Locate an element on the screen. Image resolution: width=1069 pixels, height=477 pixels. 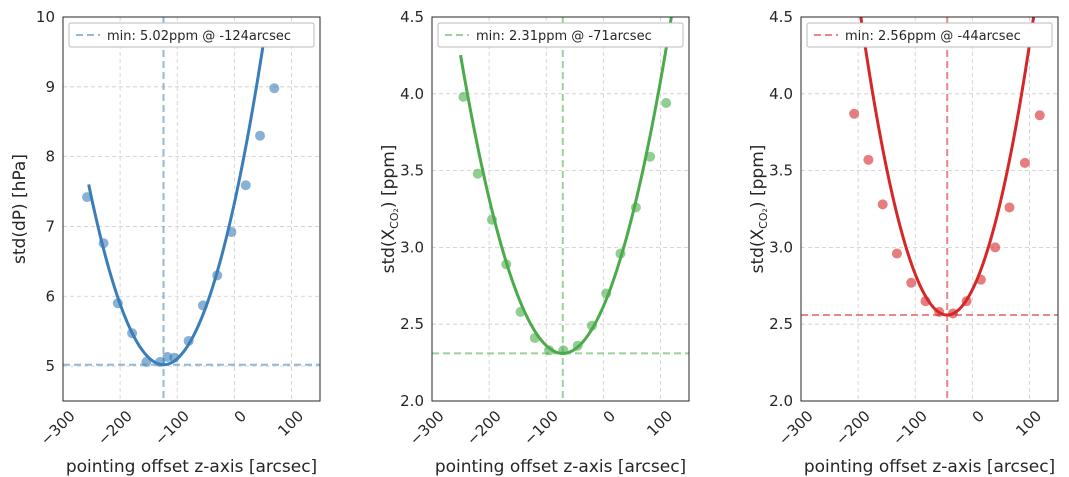
y-tick-label: 9 is located at coordinates (50, 87).